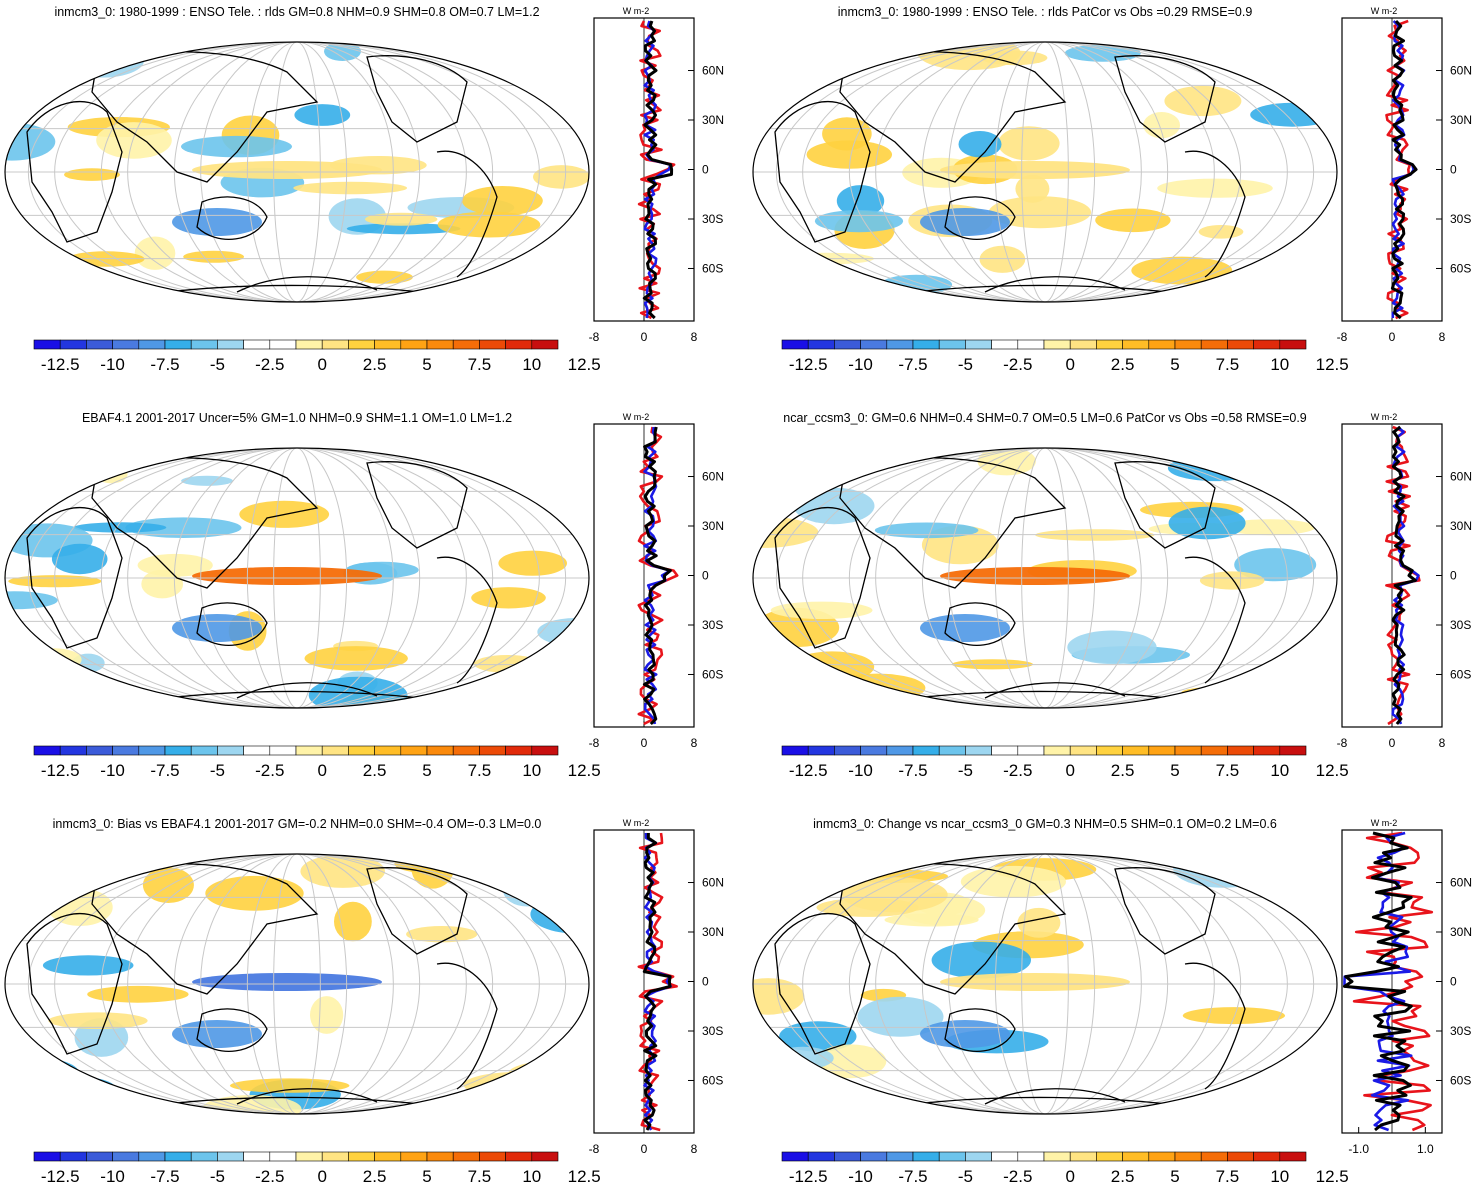  Describe the element at coordinates (657, 982) in the screenshot. I see `profile-curve-red` at that location.